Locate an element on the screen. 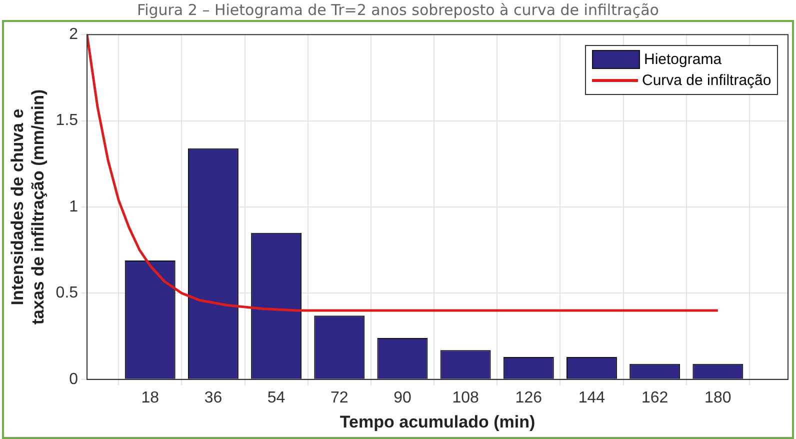  y-tick-label: 2 is located at coordinates (73, 35).